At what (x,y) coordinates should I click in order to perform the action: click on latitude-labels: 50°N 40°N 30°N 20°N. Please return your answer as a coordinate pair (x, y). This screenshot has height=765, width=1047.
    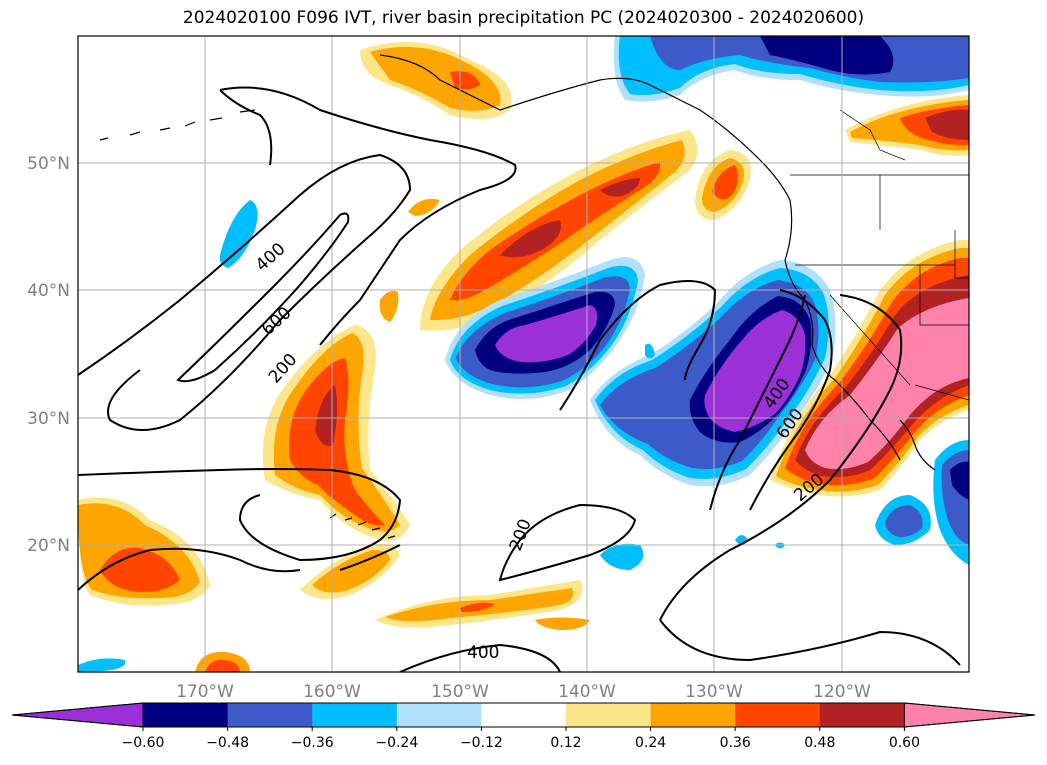
    Looking at the image, I should click on (48, 355).